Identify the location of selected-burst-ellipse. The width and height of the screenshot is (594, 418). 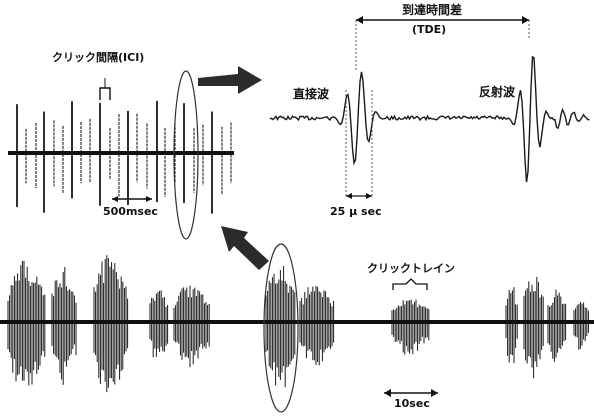
(281, 328).